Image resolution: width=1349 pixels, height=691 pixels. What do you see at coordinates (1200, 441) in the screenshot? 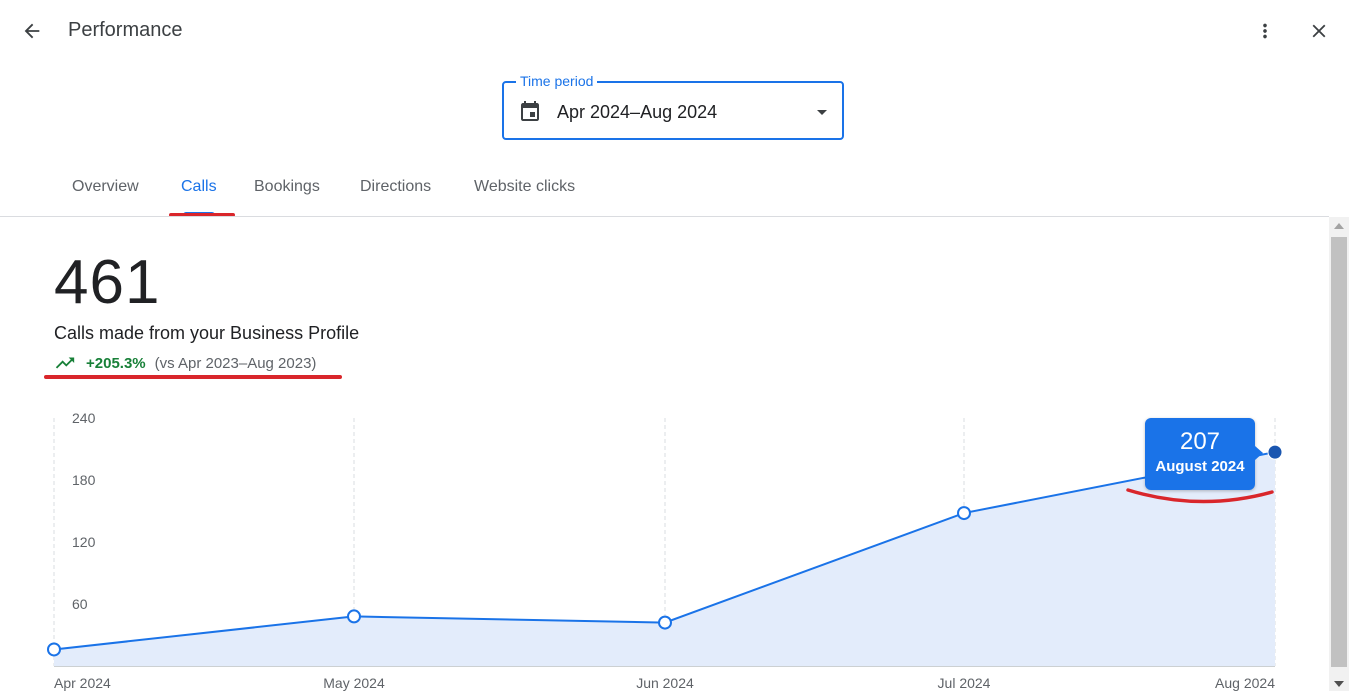
I see `tooltip-value: 207` at bounding box center [1200, 441].